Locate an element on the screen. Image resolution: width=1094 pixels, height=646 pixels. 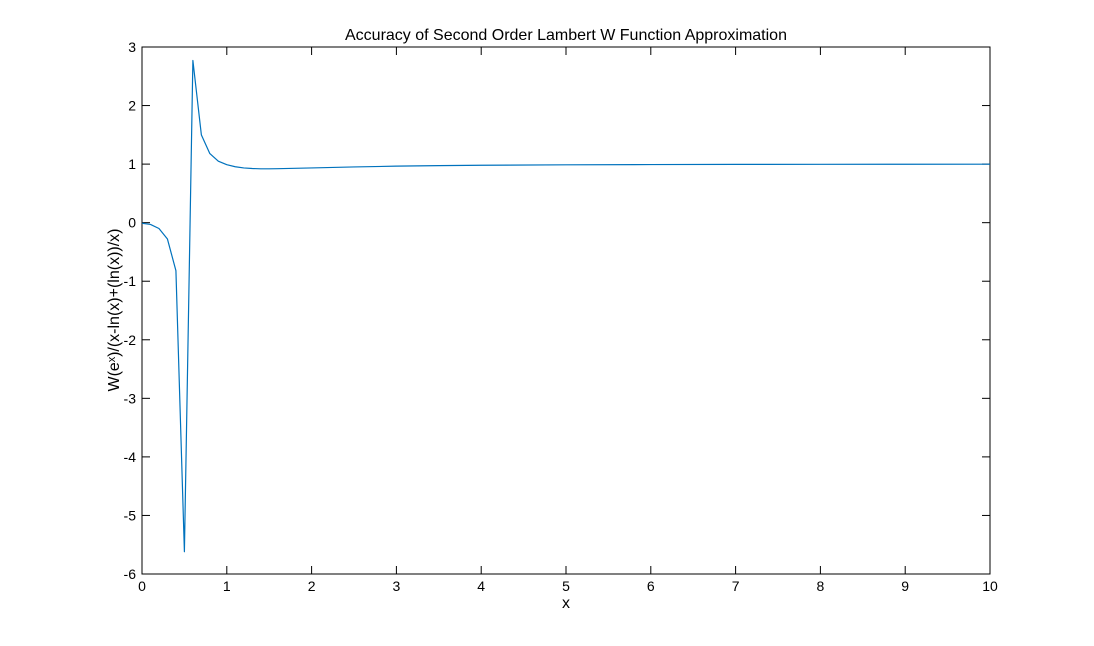
x-tick-label: 5 is located at coordinates (566, 586).